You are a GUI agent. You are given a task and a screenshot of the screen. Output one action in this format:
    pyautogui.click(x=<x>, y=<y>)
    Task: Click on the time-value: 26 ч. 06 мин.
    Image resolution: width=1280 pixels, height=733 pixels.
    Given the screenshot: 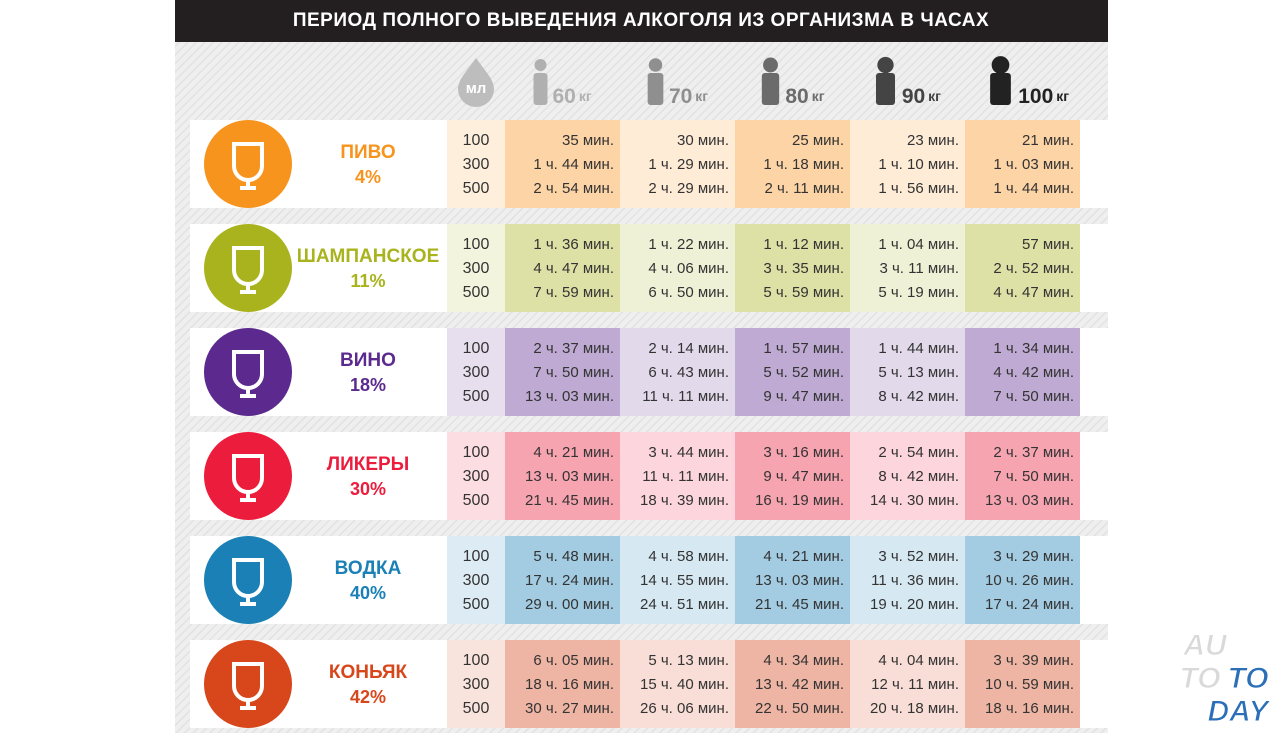 What is the action you would take?
    pyautogui.click(x=684, y=708)
    